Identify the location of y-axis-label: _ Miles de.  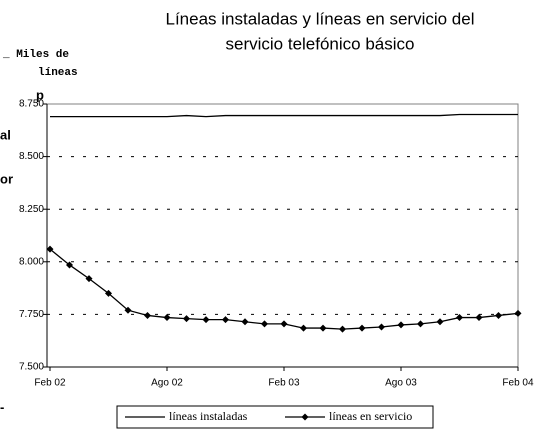
(35, 55).